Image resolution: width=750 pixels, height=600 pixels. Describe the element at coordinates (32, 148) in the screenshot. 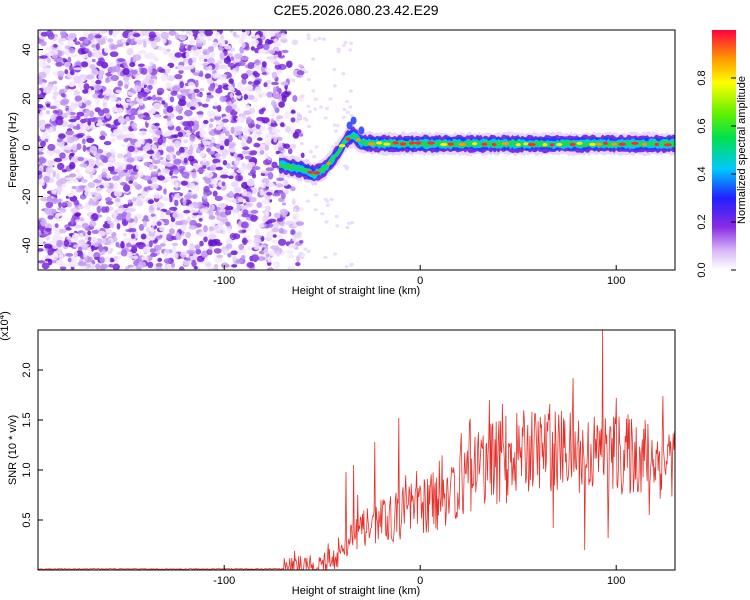

I see `spectrogram-y-ticks: -40 -20 0 20 40` at that location.